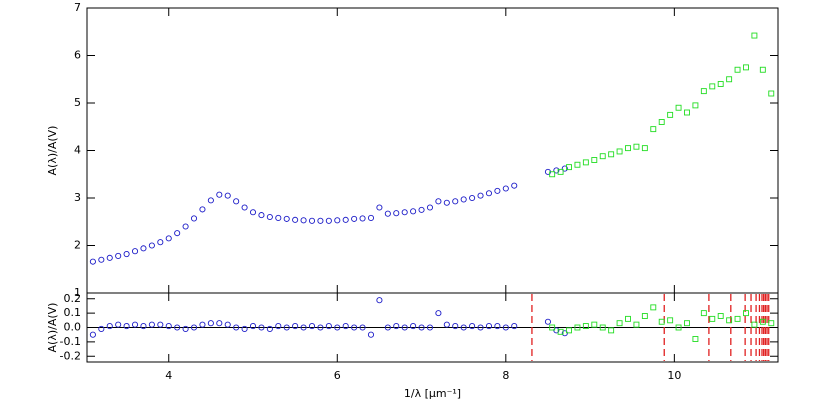  I want to click on y-tick-label: 3, so click(77, 197).